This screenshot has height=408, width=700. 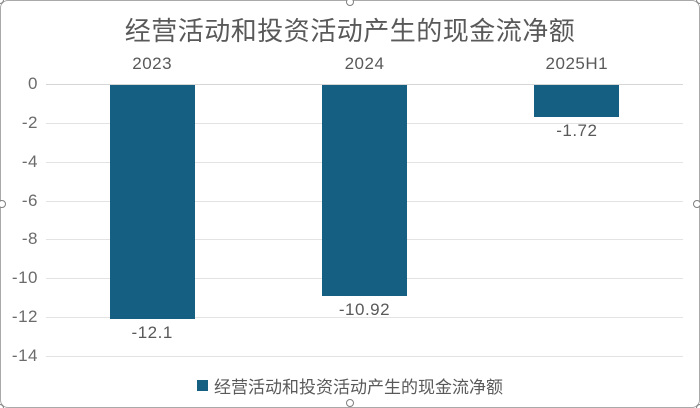 I want to click on category-label: 2024, so click(x=364, y=63).